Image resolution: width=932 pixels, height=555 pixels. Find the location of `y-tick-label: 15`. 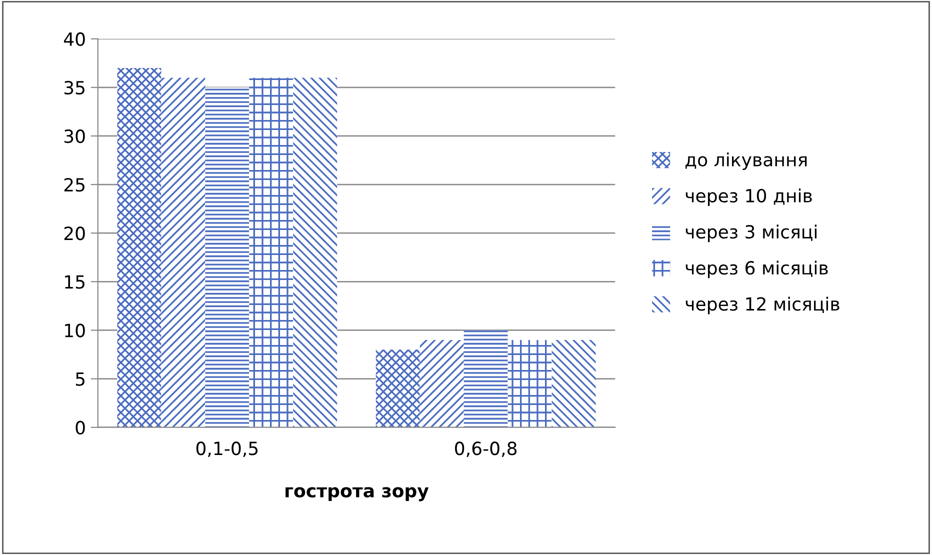

y-tick-label: 15 is located at coordinates (74, 282).